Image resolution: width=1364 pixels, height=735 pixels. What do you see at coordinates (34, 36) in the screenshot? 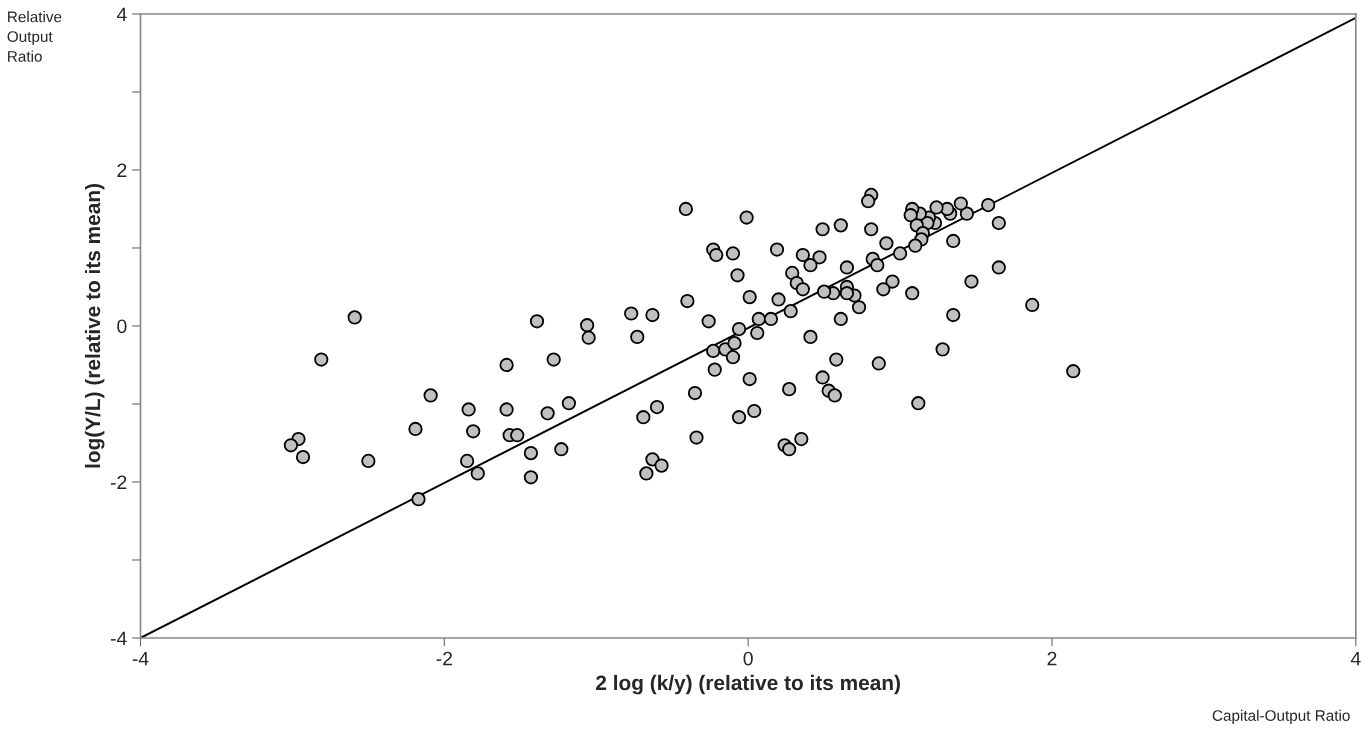
I see `text: Relative Output Ratio` at bounding box center [34, 36].